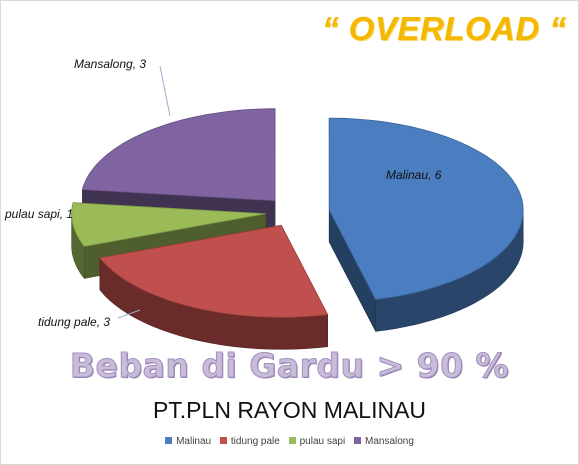 This screenshot has height=465, width=579. What do you see at coordinates (414, 175) in the screenshot?
I see `data-label-malinau: Malinau, 6` at bounding box center [414, 175].